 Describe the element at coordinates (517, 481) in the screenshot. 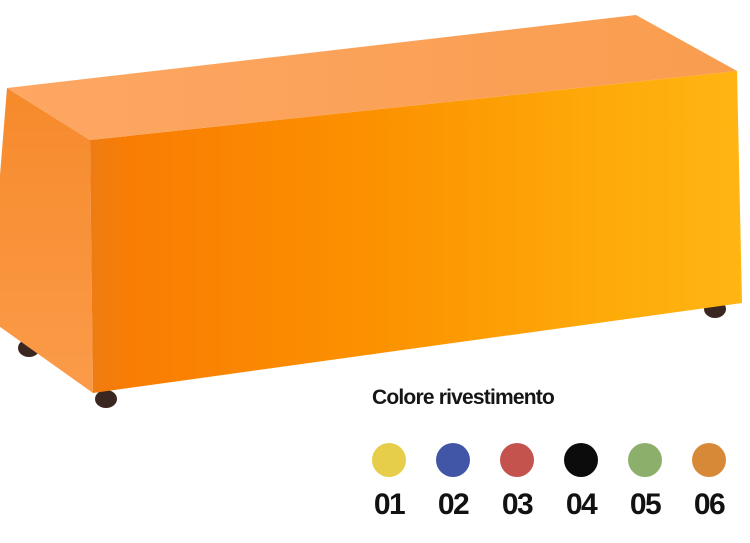

I see `color-swatch-03: 03` at that location.